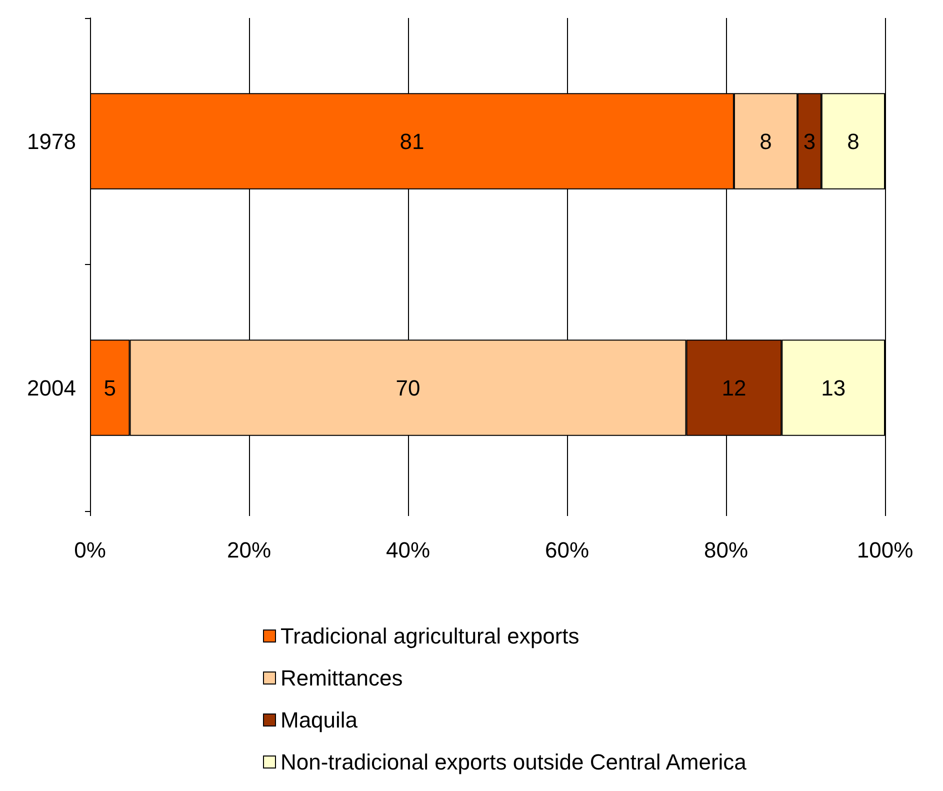 This screenshot has height=791, width=943. What do you see at coordinates (726, 550) in the screenshot?
I see `x-tick-label: 80%` at bounding box center [726, 550].